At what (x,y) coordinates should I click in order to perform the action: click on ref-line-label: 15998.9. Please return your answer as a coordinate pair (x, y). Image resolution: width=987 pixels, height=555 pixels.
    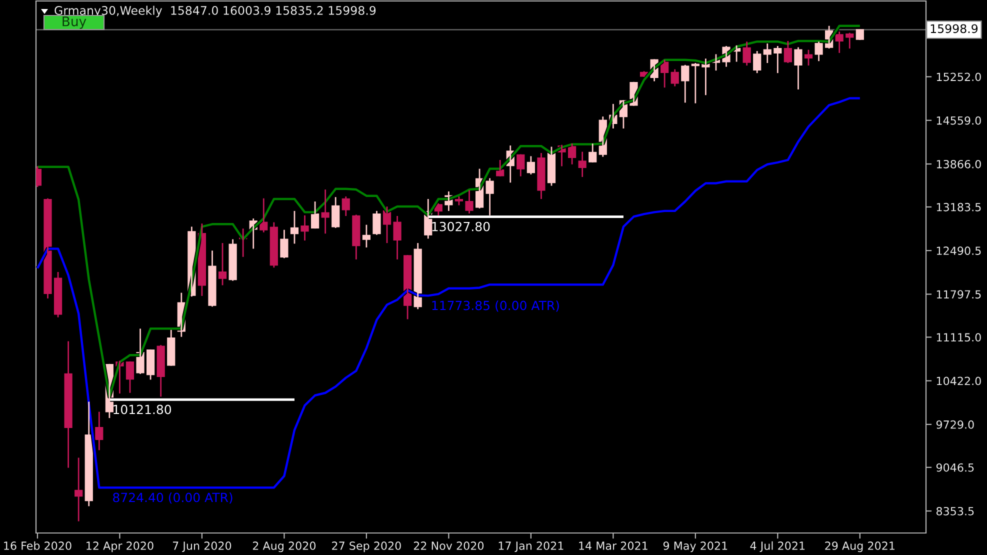
    Looking at the image, I should click on (954, 29).